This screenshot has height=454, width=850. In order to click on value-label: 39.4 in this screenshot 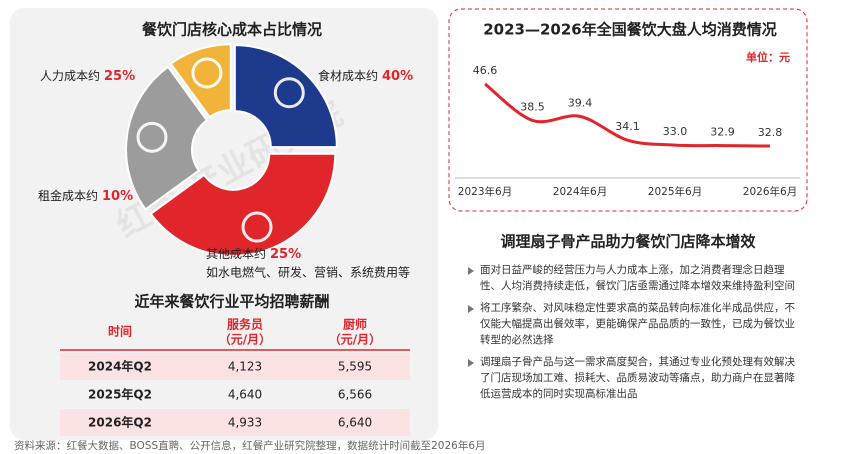, I will do `click(580, 102)`.